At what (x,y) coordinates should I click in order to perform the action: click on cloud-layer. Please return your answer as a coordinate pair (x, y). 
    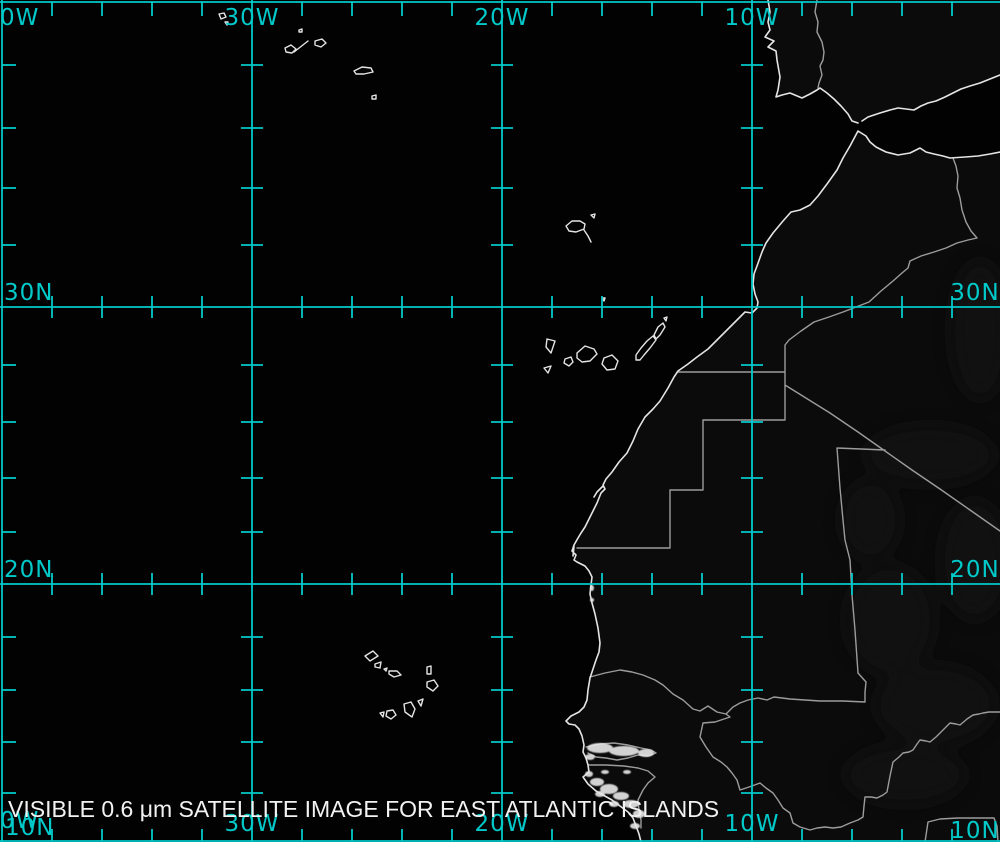
    Looking at the image, I should click on (619, 707).